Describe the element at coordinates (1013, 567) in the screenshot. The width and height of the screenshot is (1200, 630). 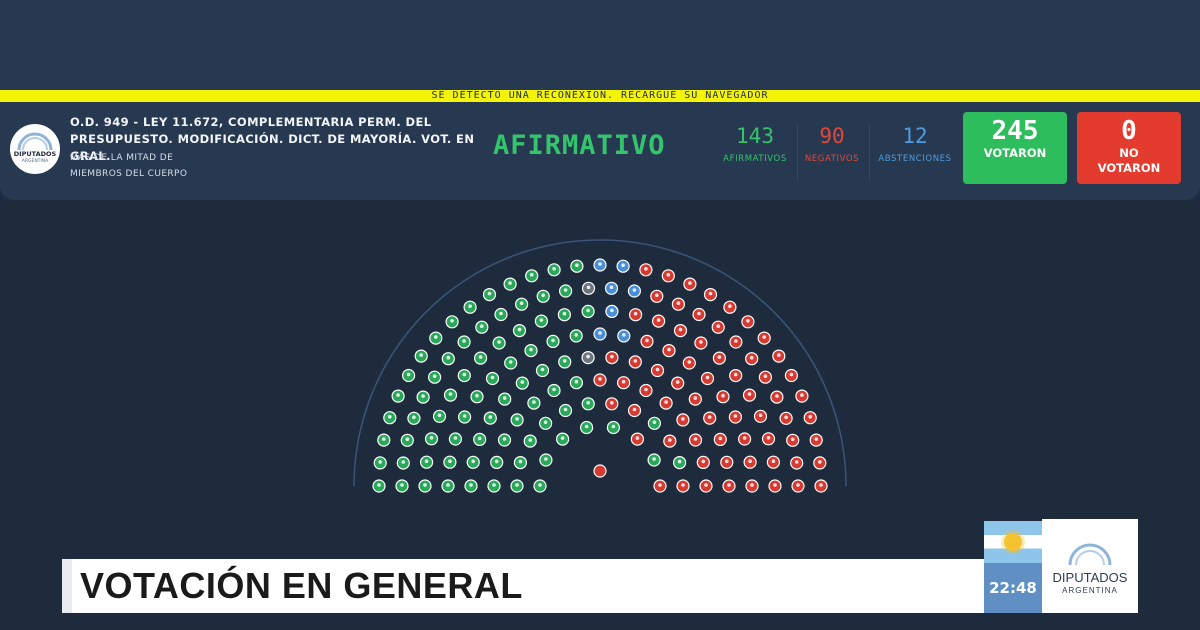
I see `clock-widget: 22:48` at that location.